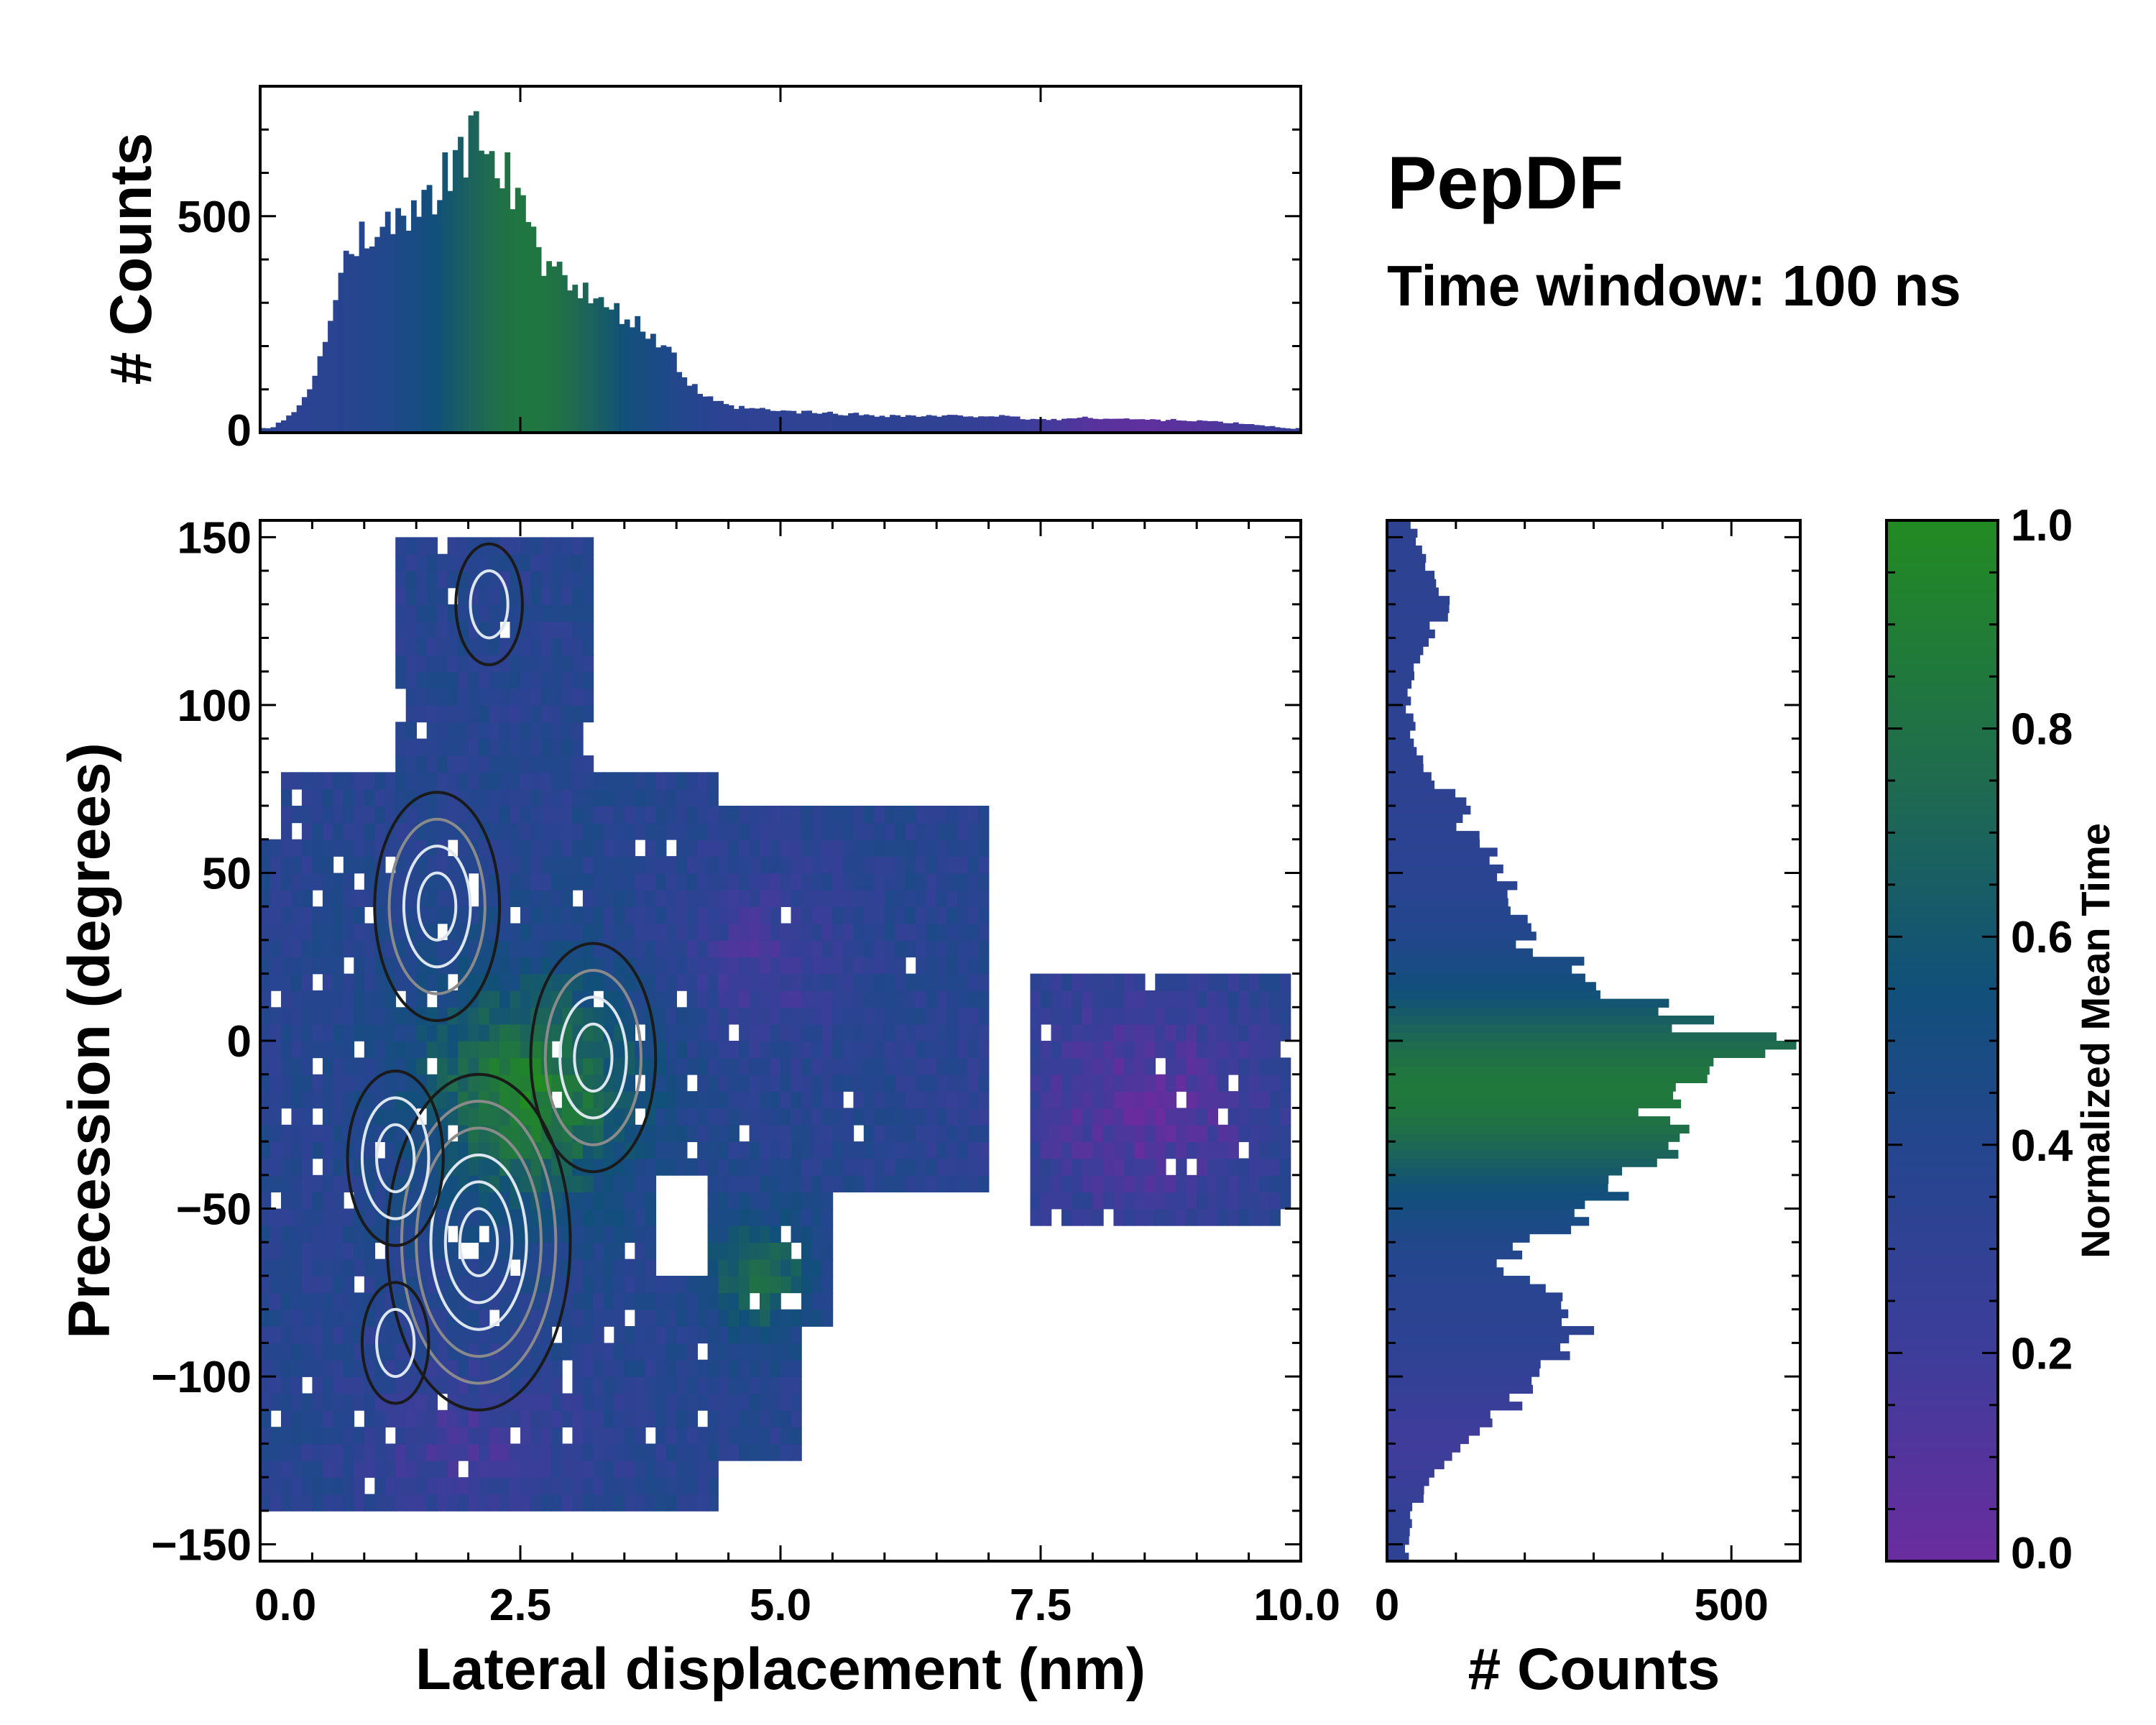  I want to click on heatmap-cell-2073, so click(713, 1032).